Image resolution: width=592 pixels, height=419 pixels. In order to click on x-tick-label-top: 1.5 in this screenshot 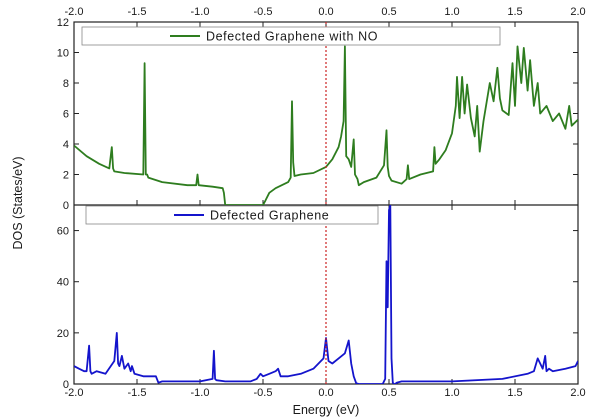, I will do `click(514, 12)`.